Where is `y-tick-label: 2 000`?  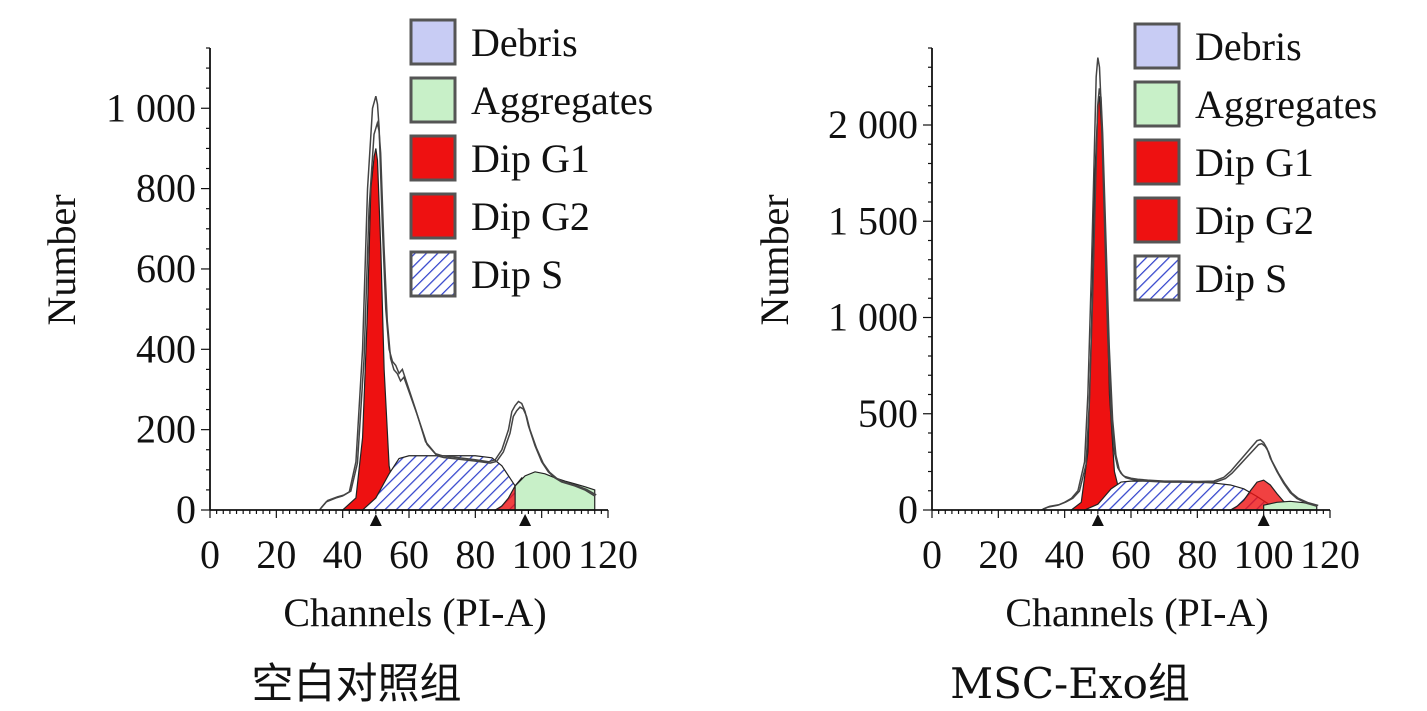 y-tick-label: 2 000 is located at coordinates (873, 124).